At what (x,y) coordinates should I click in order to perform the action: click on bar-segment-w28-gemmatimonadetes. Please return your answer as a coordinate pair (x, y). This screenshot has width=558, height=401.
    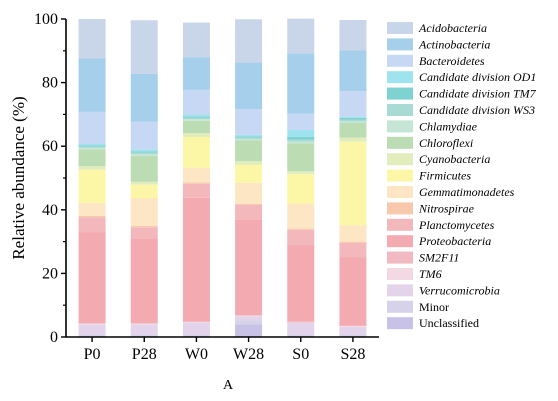
    Looking at the image, I should click on (249, 193).